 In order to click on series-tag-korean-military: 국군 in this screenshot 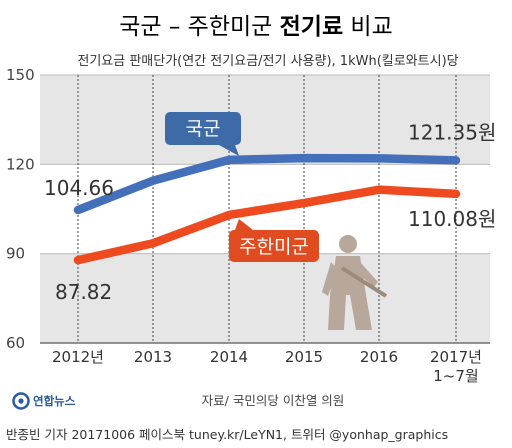, I will do `click(203, 129)`.